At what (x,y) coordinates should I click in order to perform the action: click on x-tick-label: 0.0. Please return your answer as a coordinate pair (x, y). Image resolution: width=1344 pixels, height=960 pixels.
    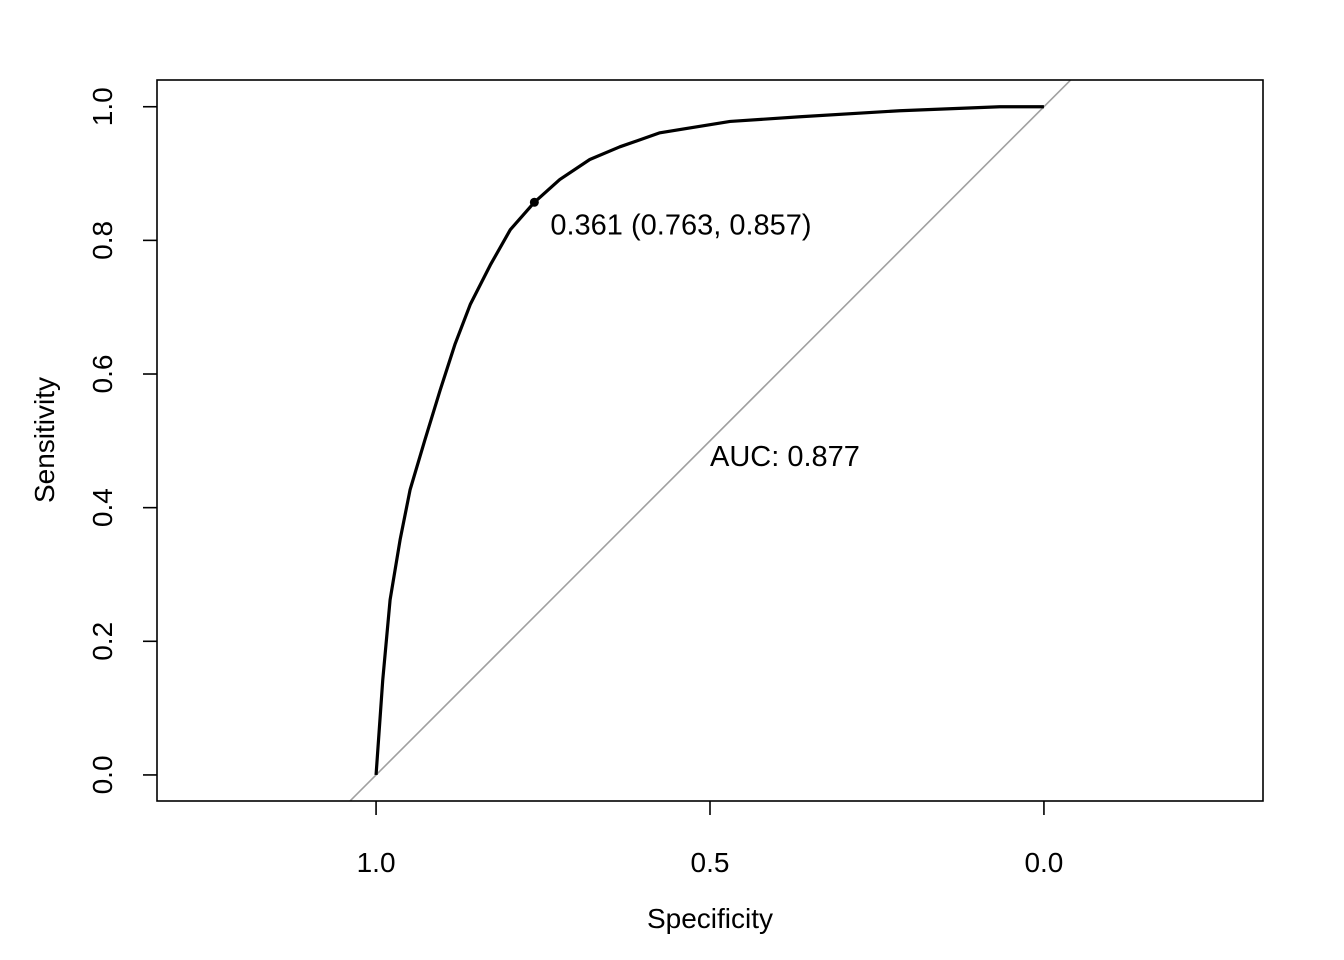
    Looking at the image, I should click on (1043, 862).